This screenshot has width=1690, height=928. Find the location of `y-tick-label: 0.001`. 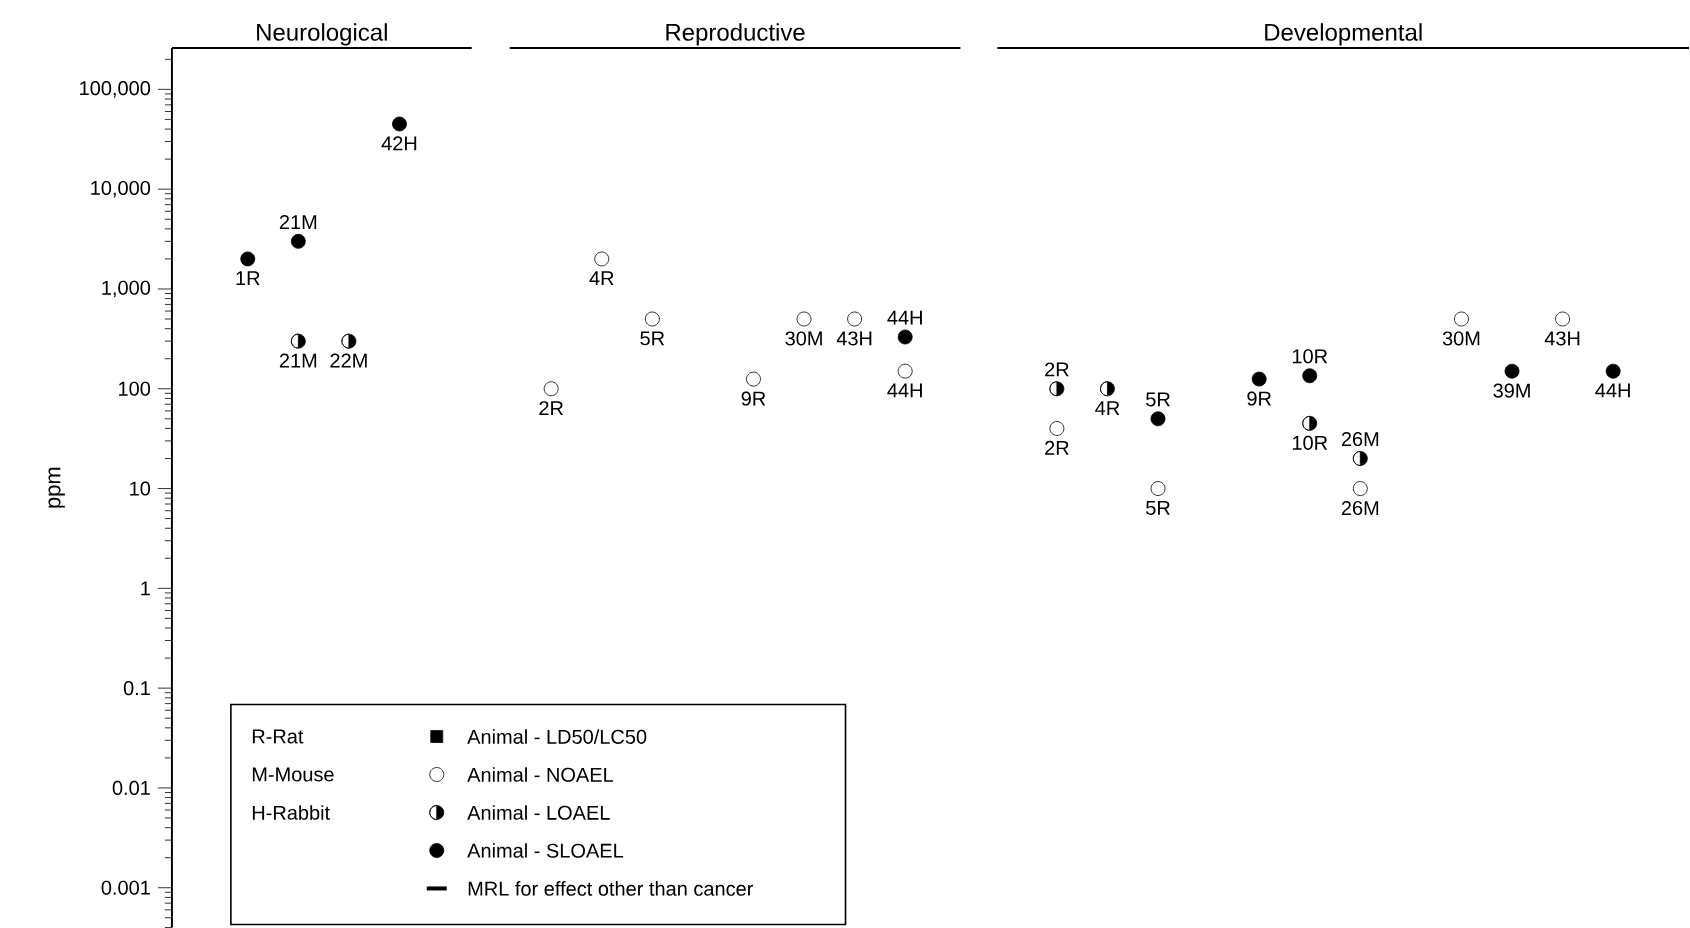

y-tick-label: 0.001 is located at coordinates (125, 887).